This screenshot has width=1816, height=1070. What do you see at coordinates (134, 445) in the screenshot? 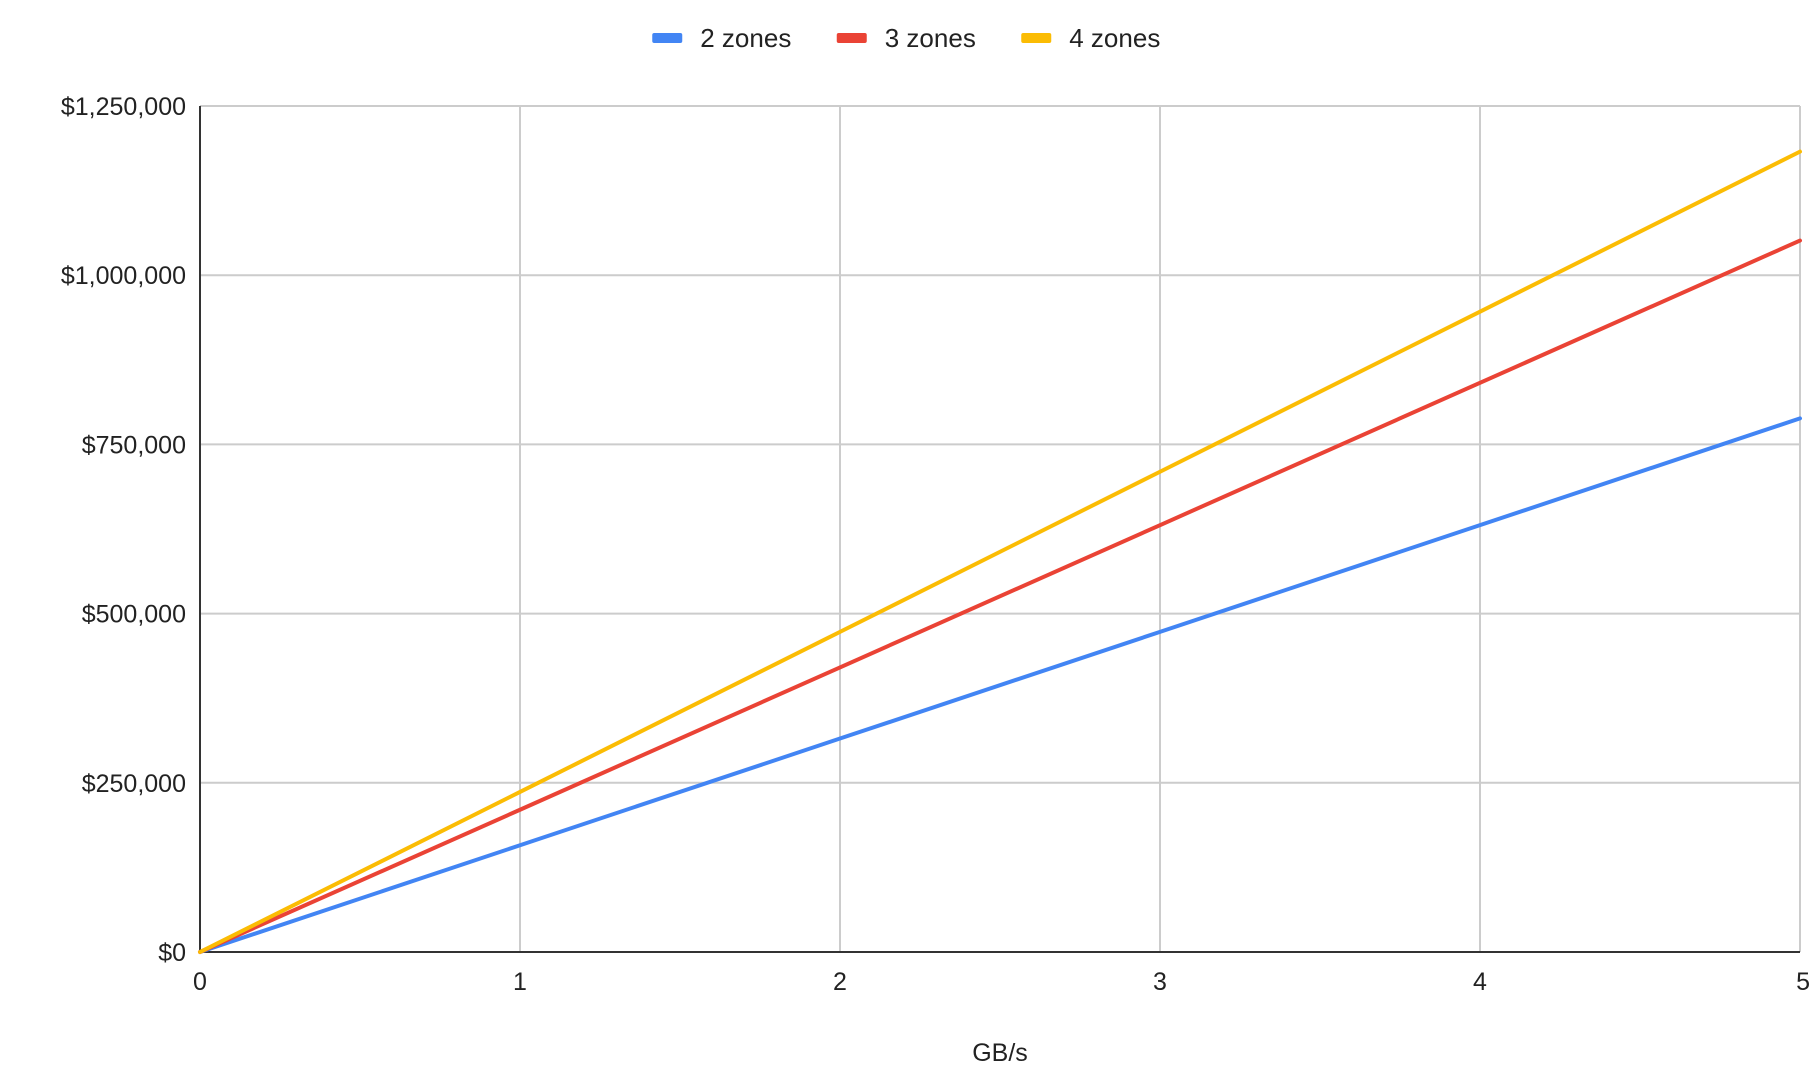
I see `y-tick-label: $750,000` at bounding box center [134, 445].